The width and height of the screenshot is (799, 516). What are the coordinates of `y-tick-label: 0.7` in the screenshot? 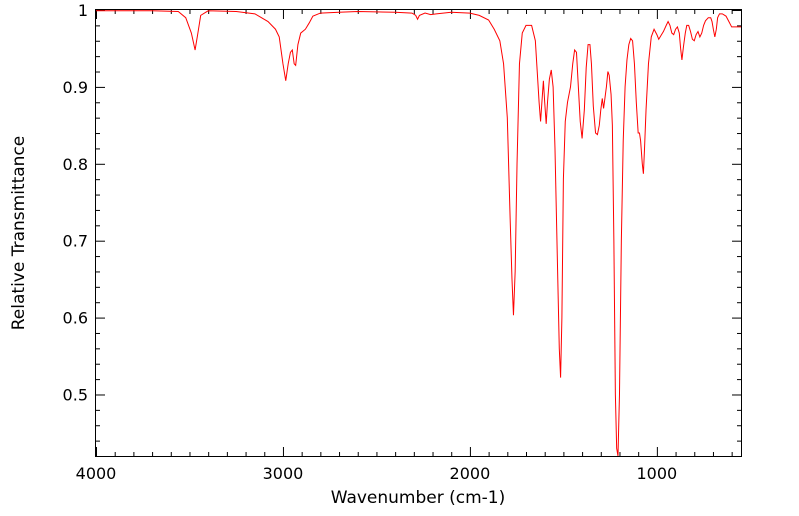 It's located at (75, 241).